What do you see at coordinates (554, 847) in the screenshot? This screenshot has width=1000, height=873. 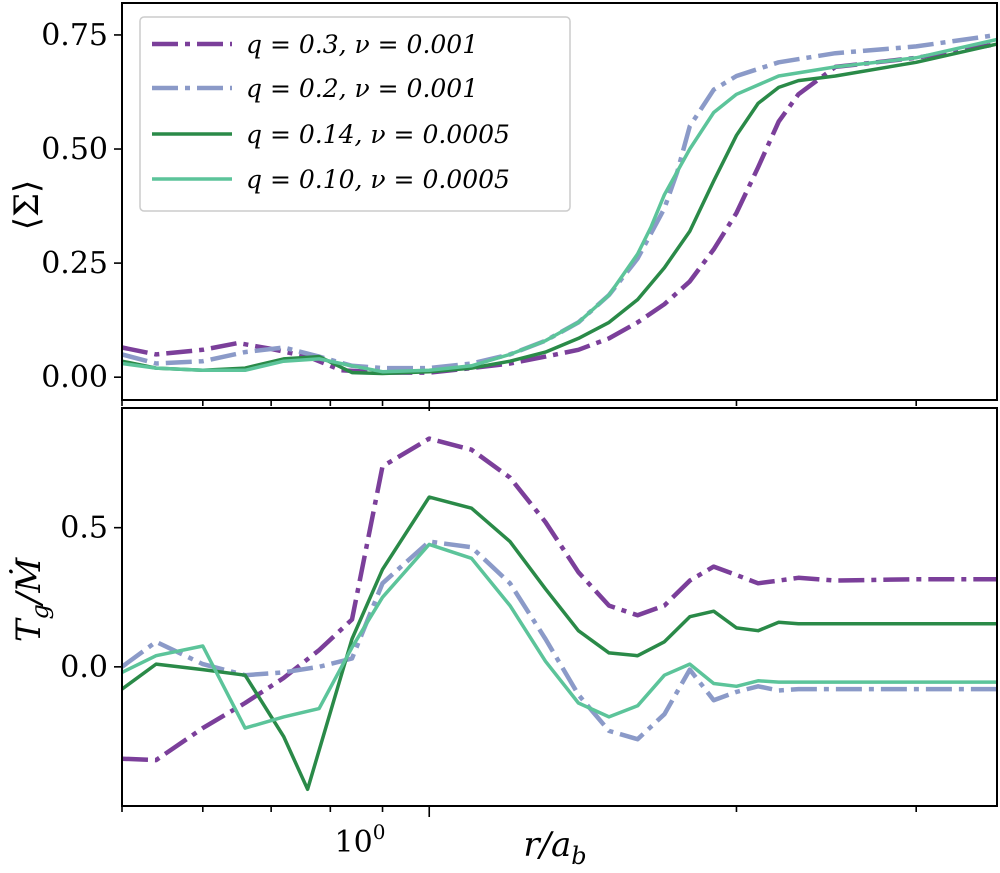 I see `x-axis-label: r/ab` at bounding box center [554, 847].